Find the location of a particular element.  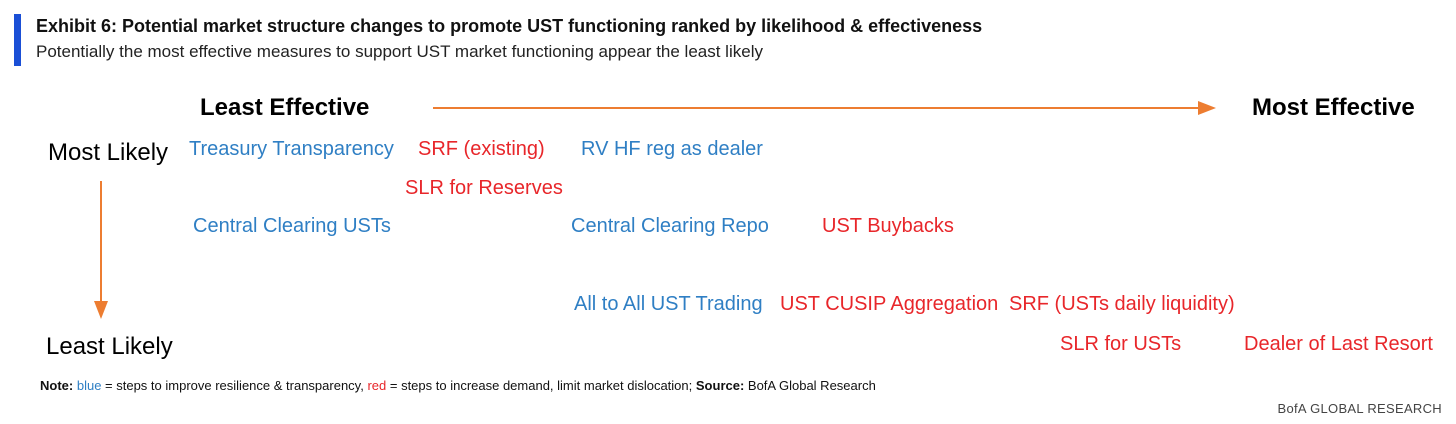

brand-footer: BofA GLOBAL RESEARCH is located at coordinates (1359, 408).